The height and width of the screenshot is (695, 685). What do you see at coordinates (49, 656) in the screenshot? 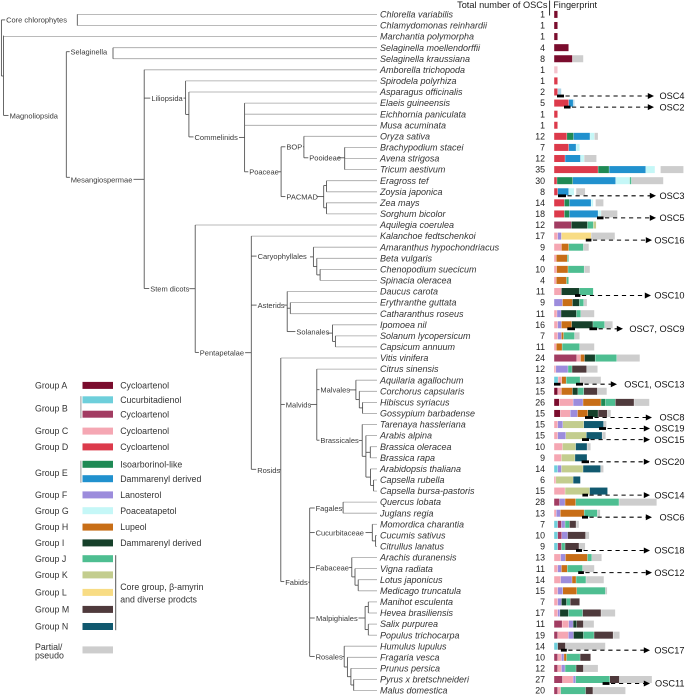
I see `svg-text: pseudo` at bounding box center [49, 656].